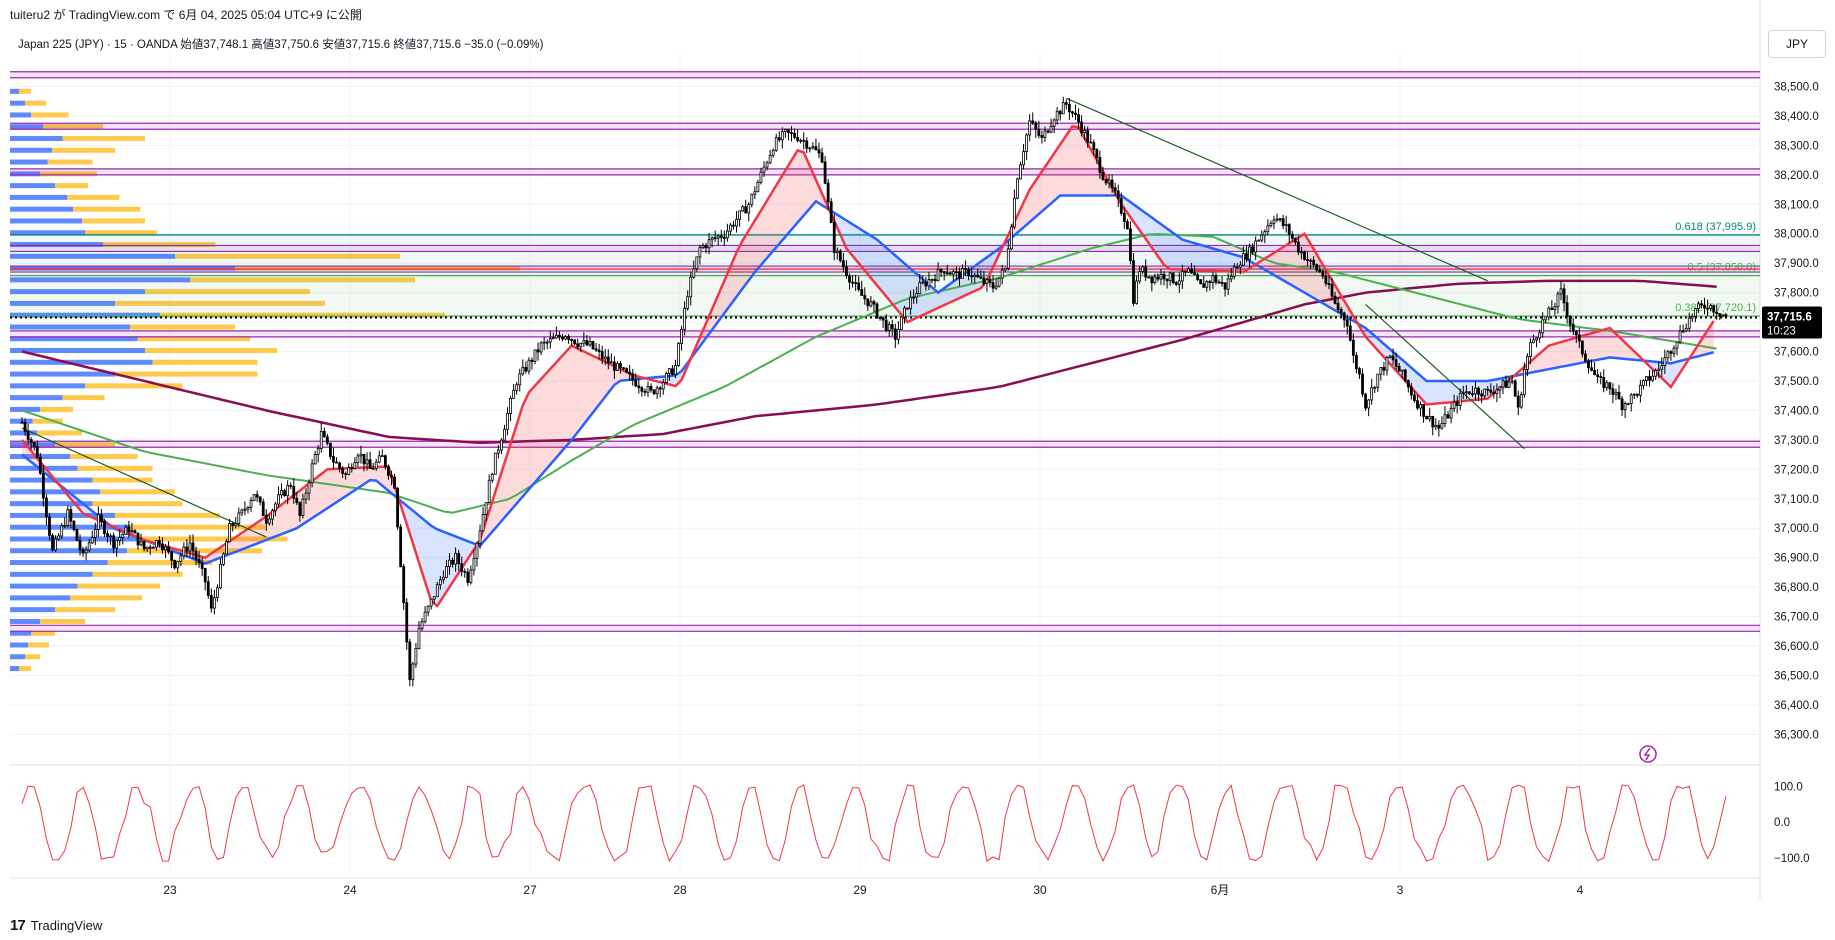  What do you see at coordinates (885, 126) in the screenshot?
I see `level-band` at bounding box center [885, 126].